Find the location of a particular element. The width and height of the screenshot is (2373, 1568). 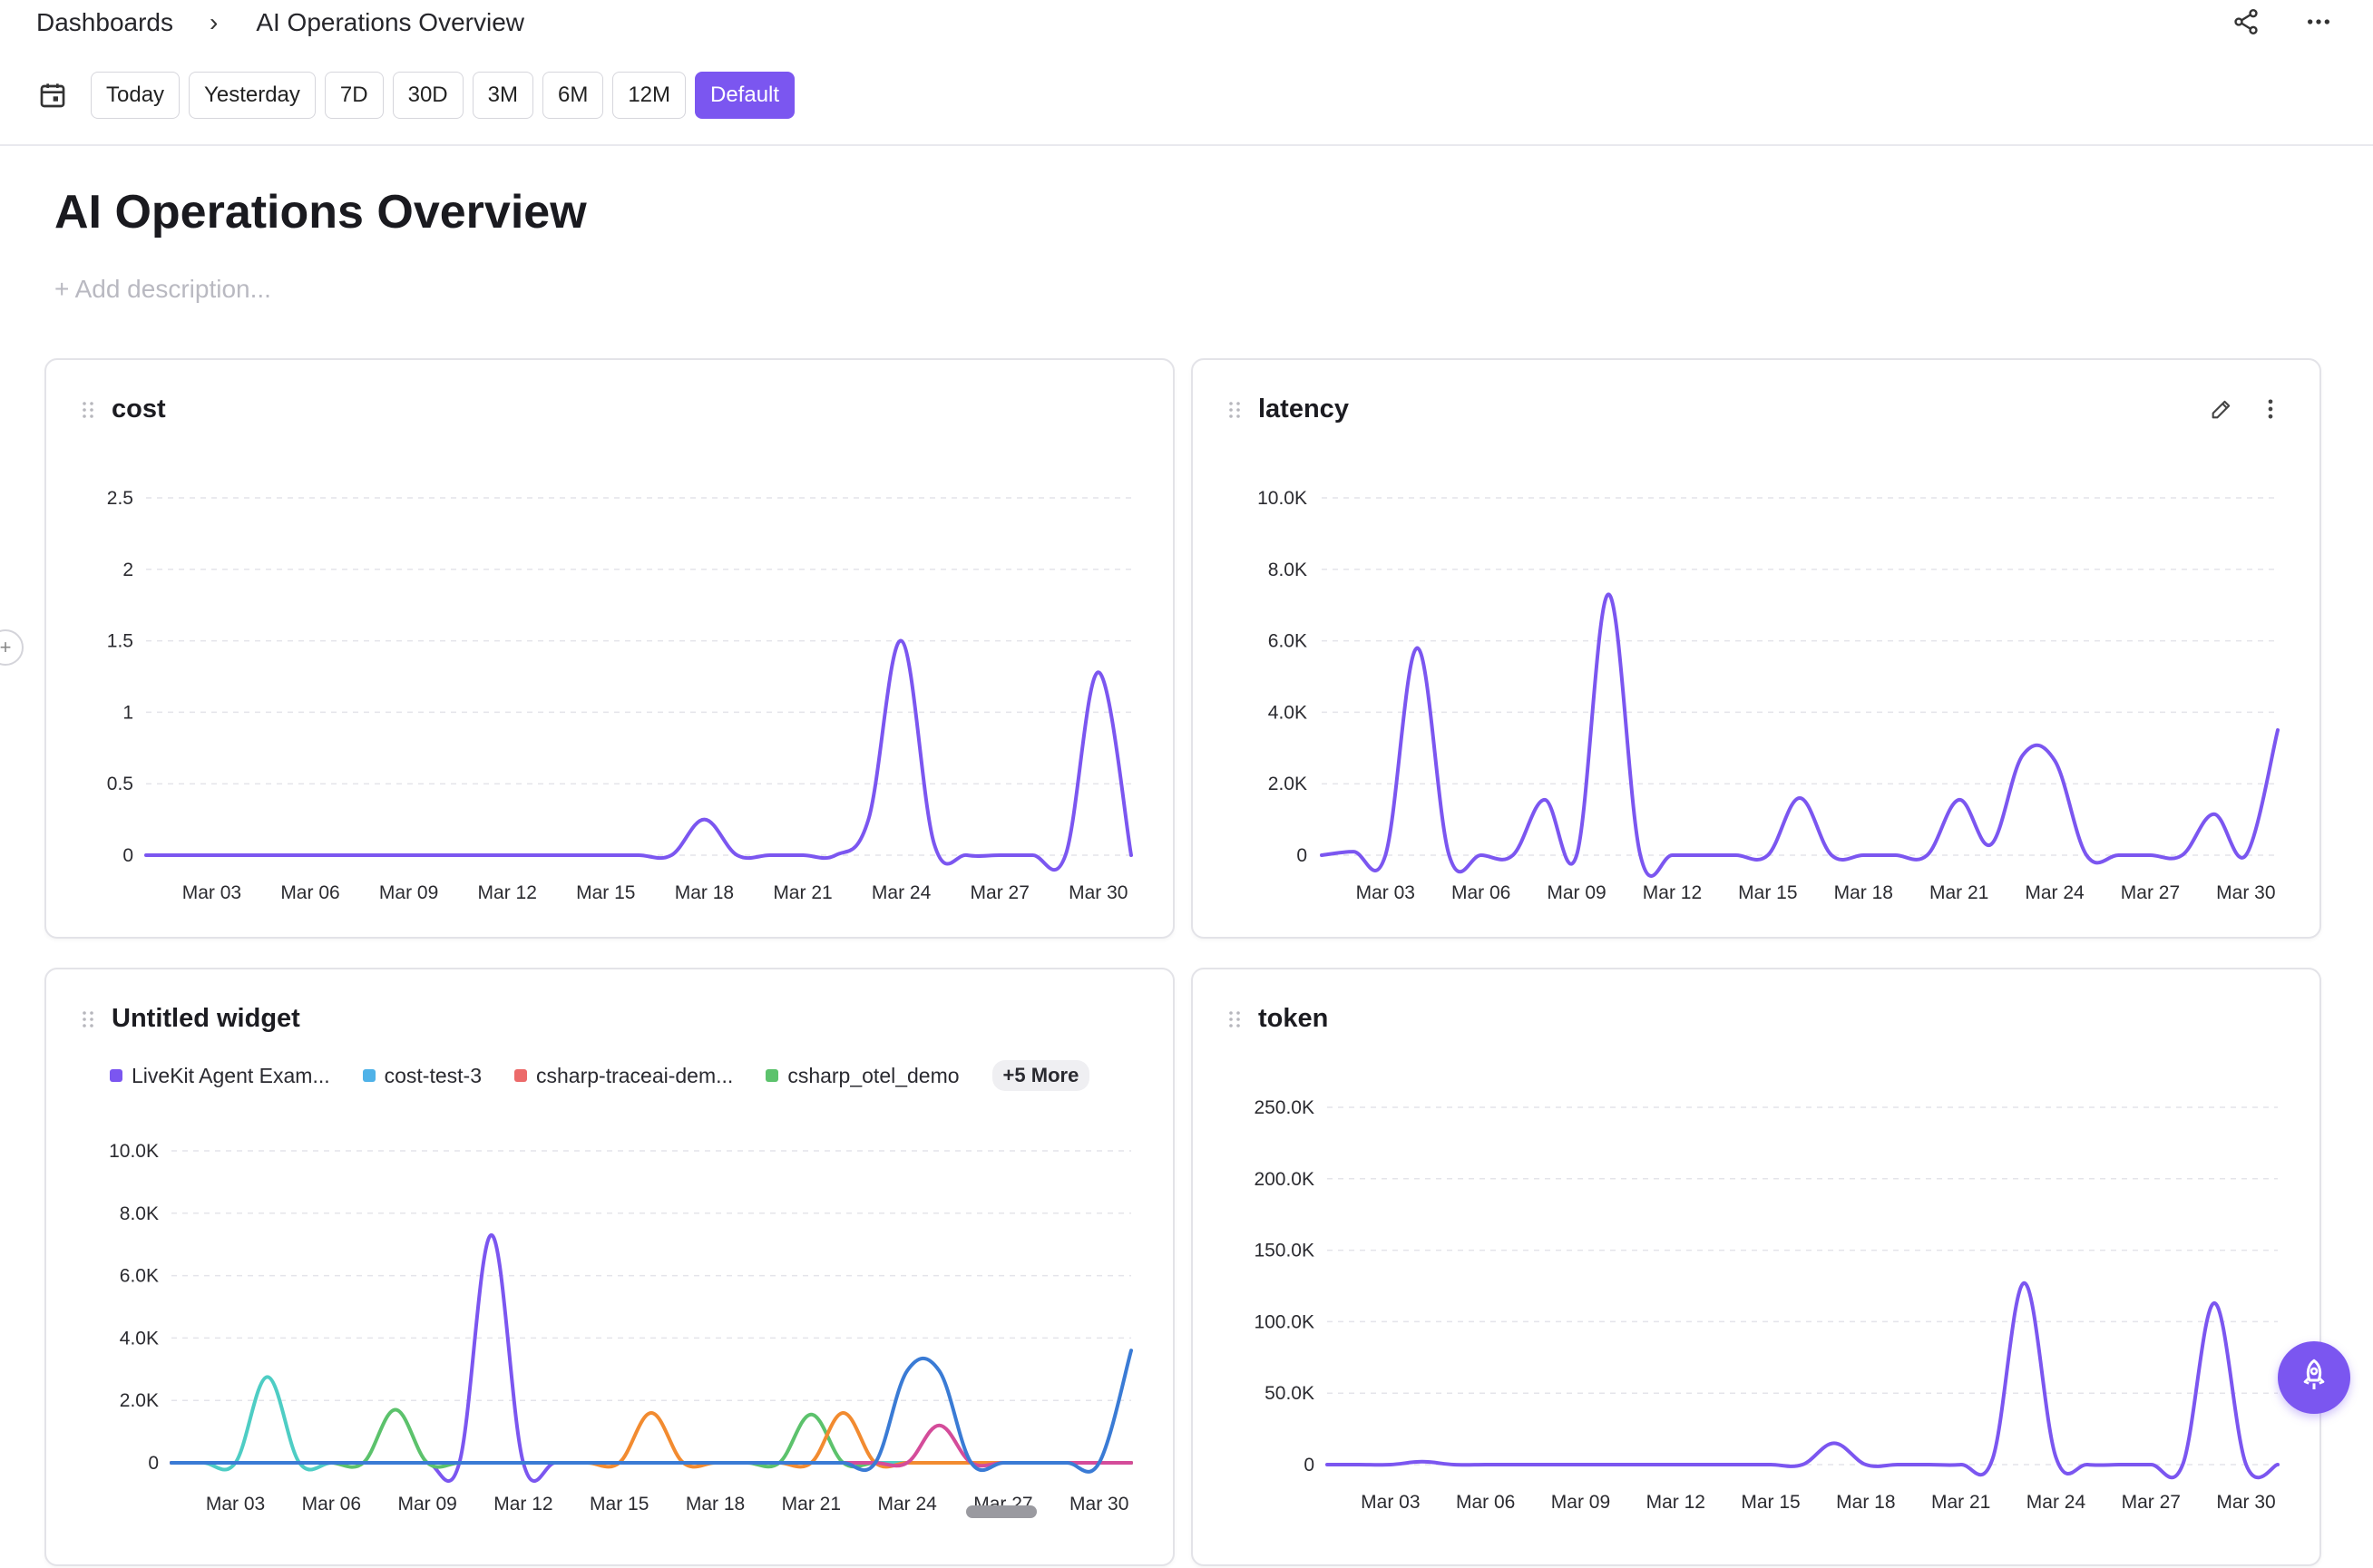

y-tick-label: 0.5 is located at coordinates (120, 784).